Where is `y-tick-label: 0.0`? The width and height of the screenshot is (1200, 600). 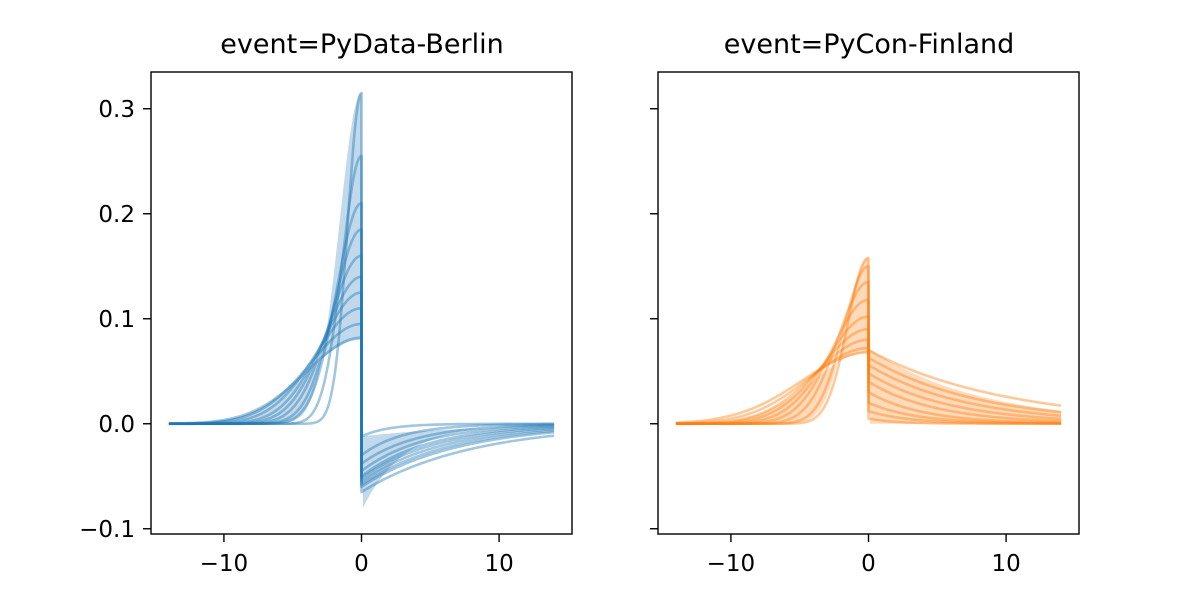 y-tick-label: 0.0 is located at coordinates (116, 425).